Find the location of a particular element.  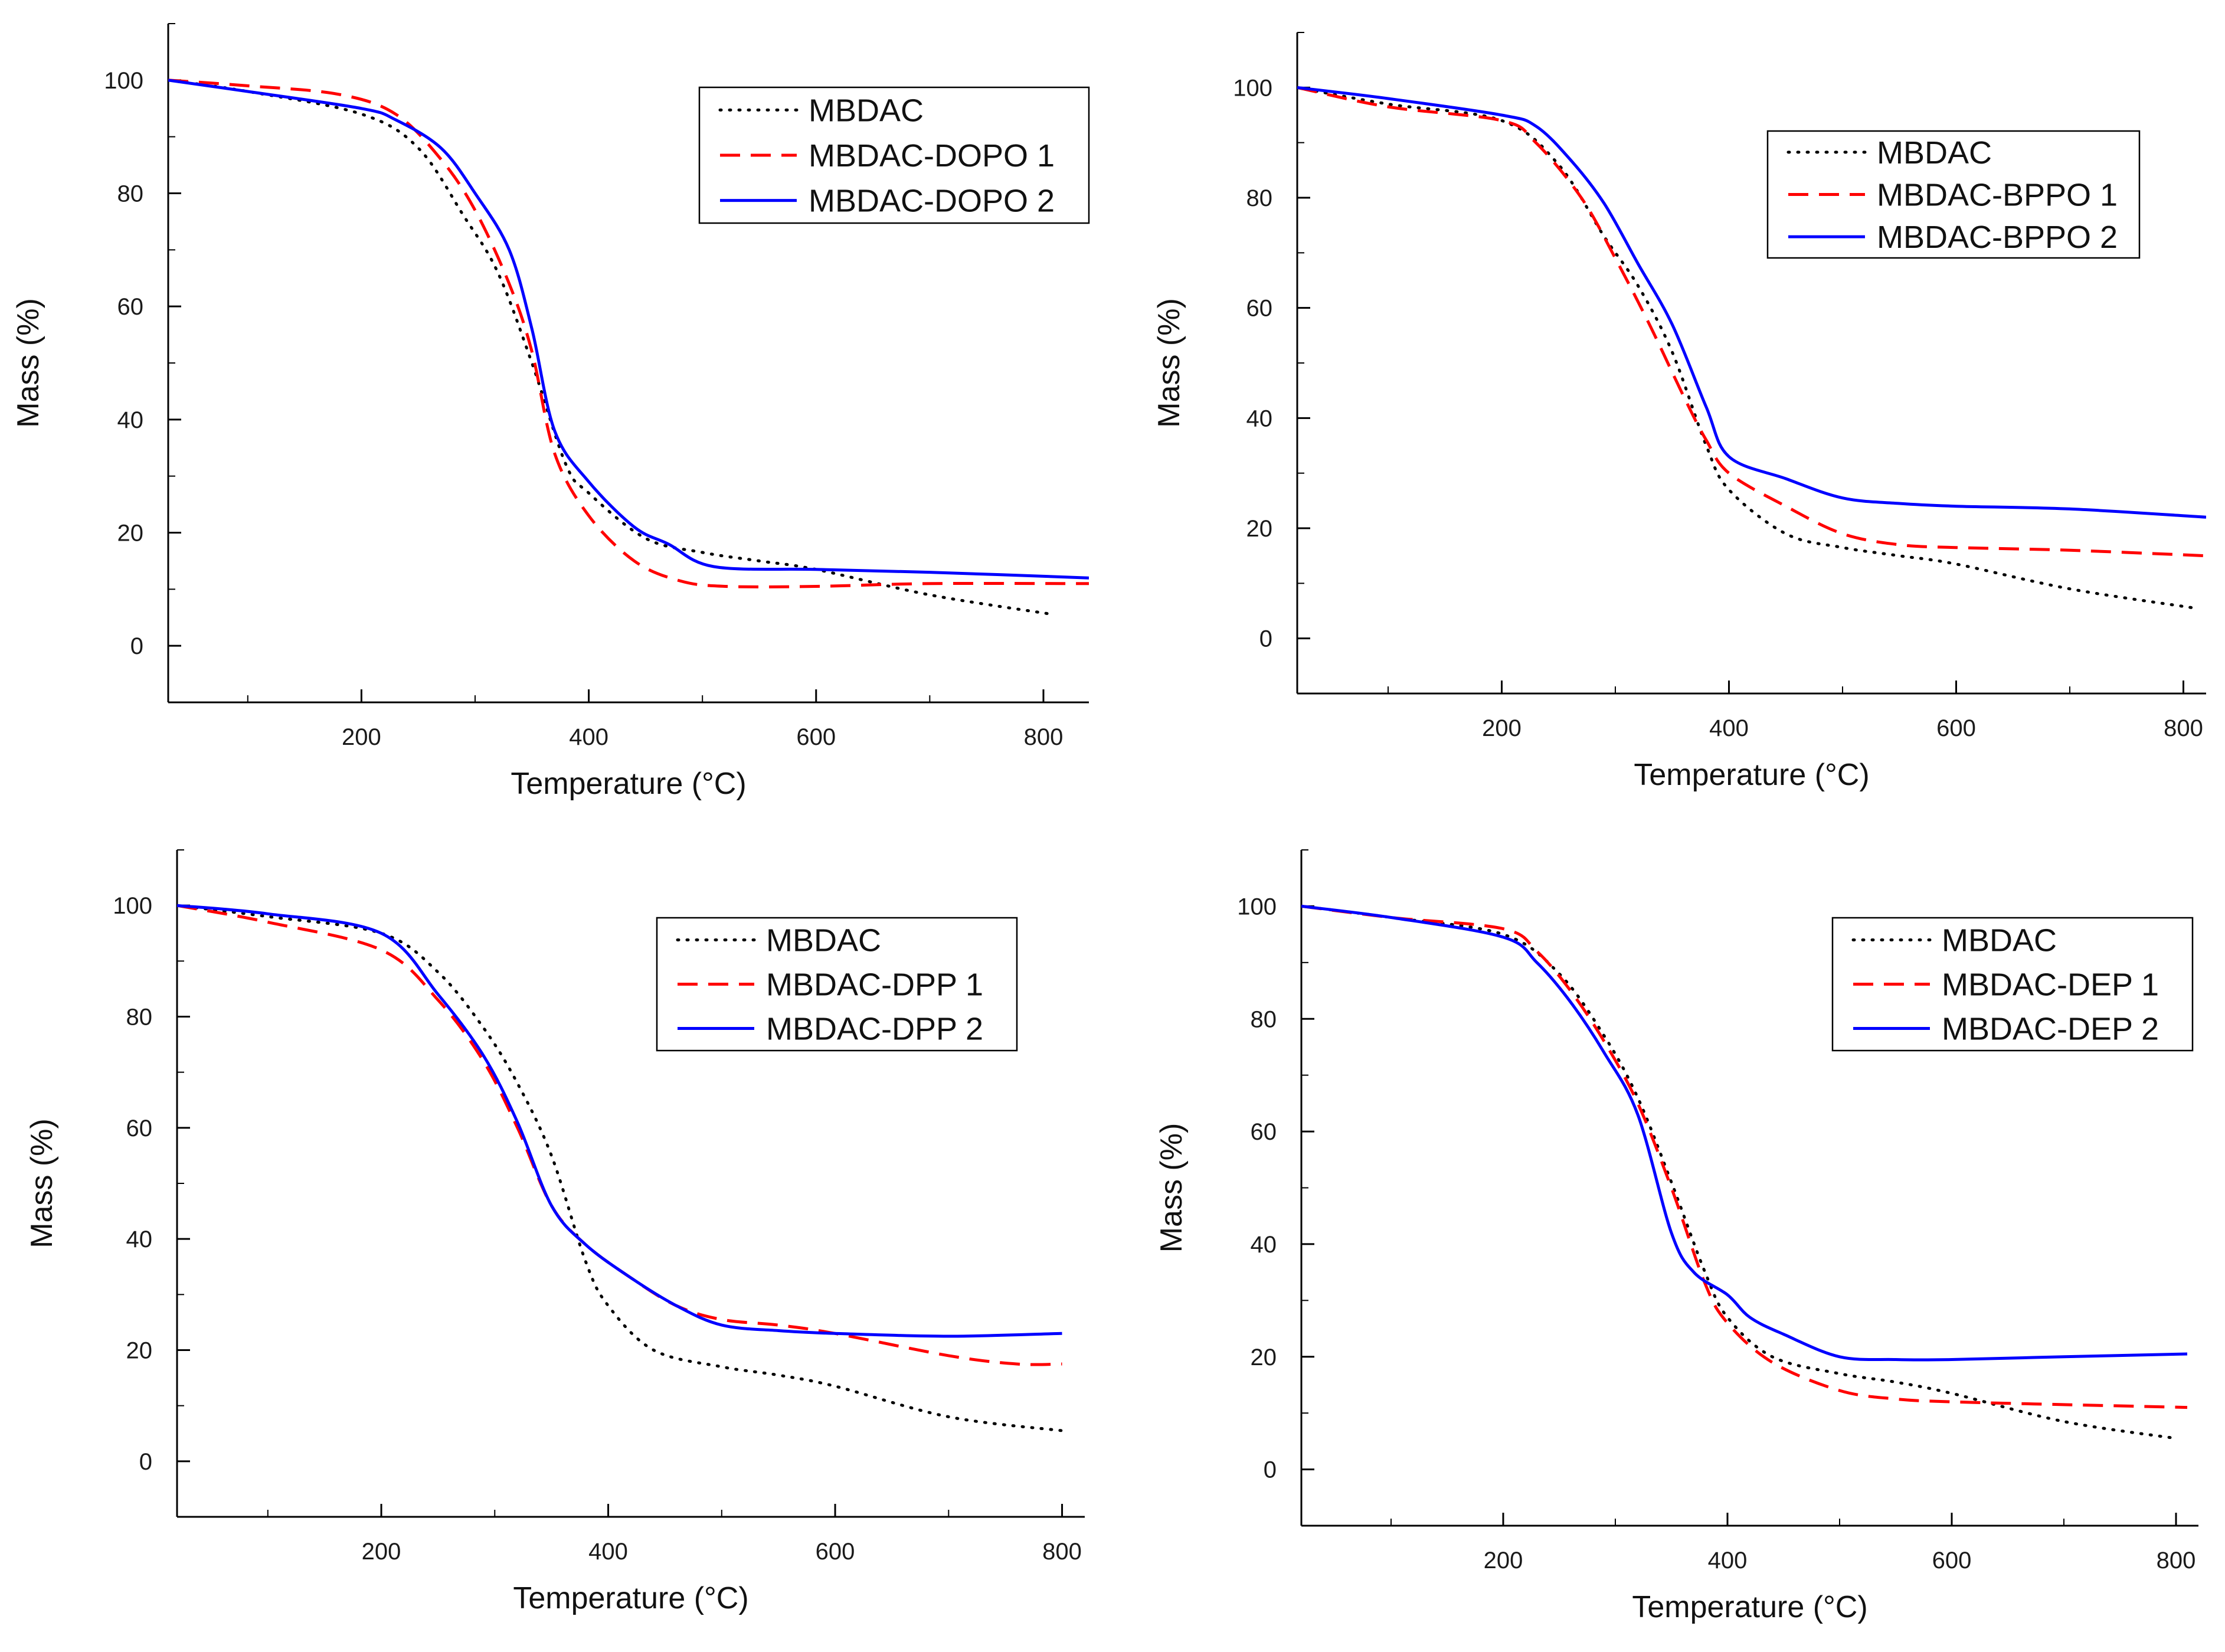

legend: MBDAC MBDAC-DPP 1 MBDAC-DPP 2 is located at coordinates (837, 985).